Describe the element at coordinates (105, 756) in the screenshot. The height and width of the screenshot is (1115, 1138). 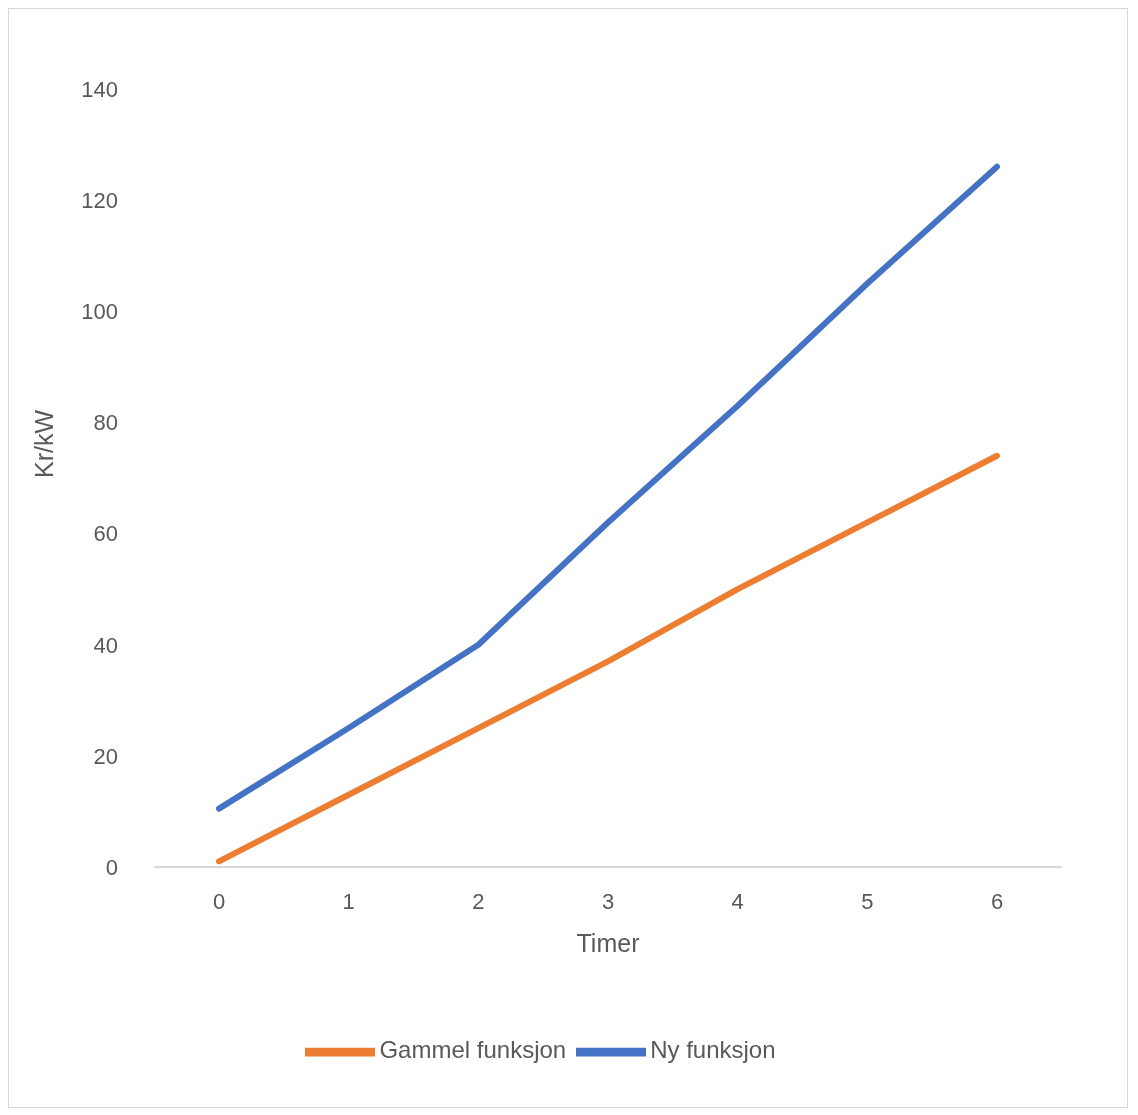
I see `y-tick-label: 20` at that location.